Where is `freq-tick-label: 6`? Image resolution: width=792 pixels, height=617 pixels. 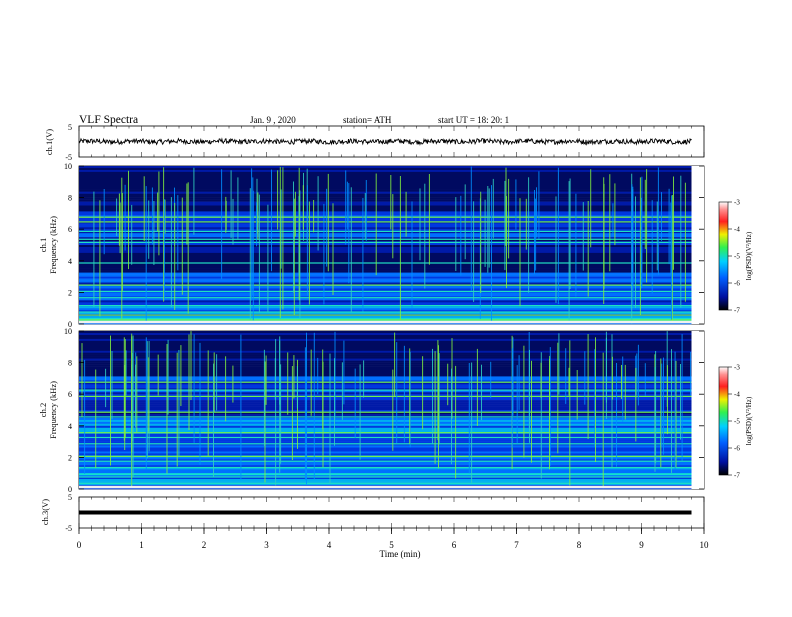
freq-tick-label: 6 is located at coordinates (70, 394).